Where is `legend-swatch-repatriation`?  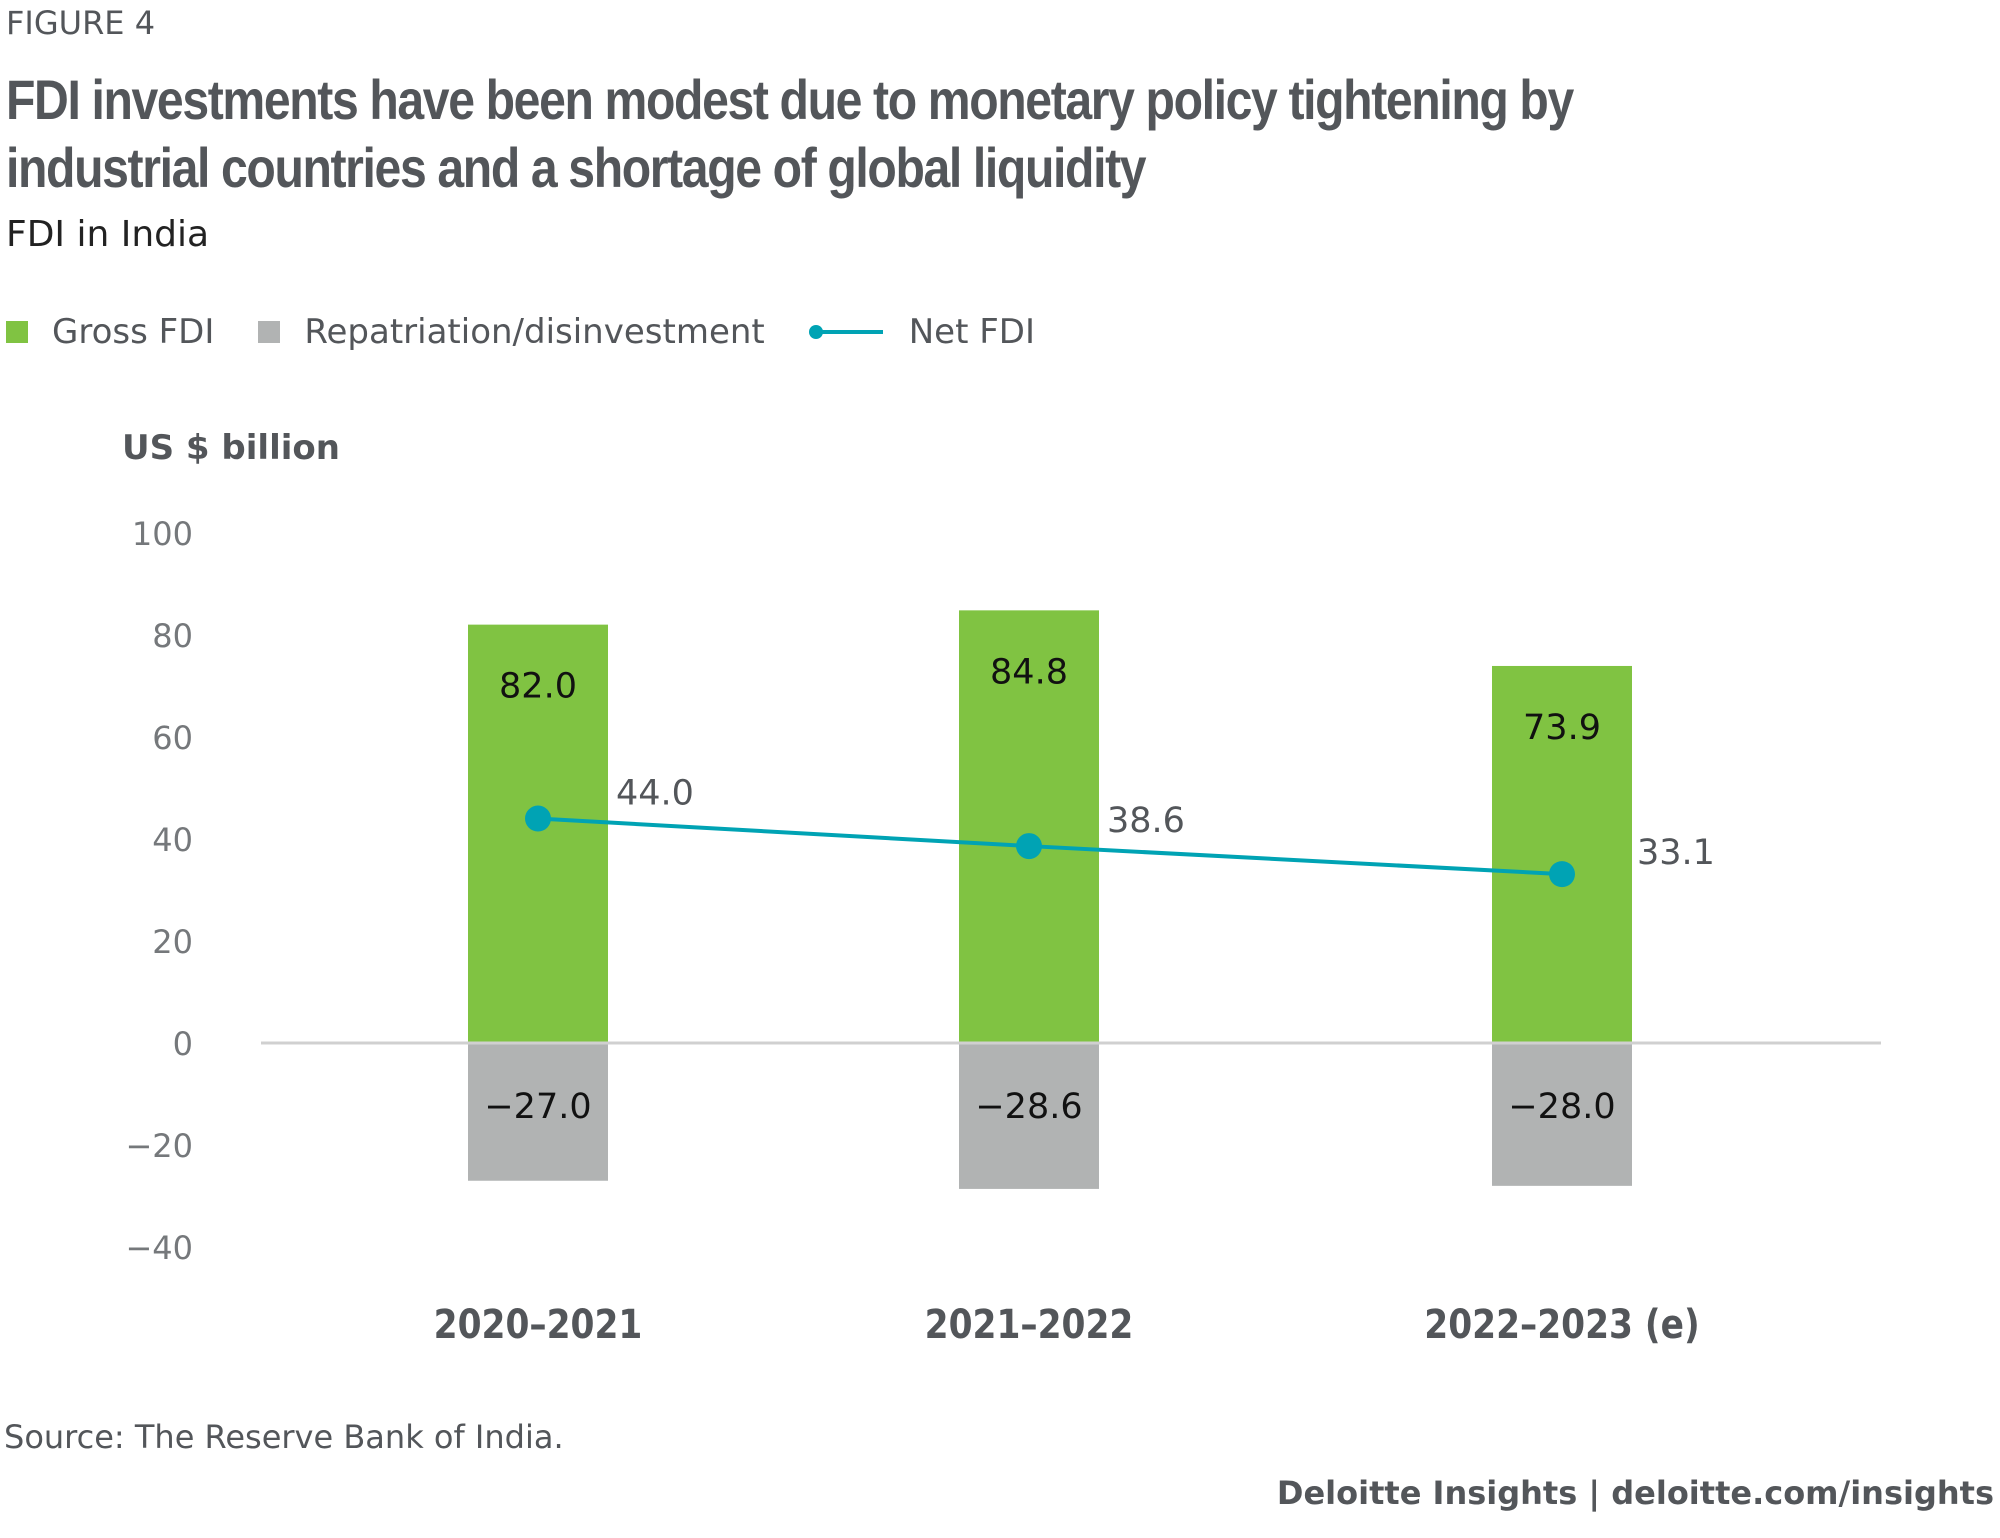
legend-swatch-repatriation is located at coordinates (269, 332).